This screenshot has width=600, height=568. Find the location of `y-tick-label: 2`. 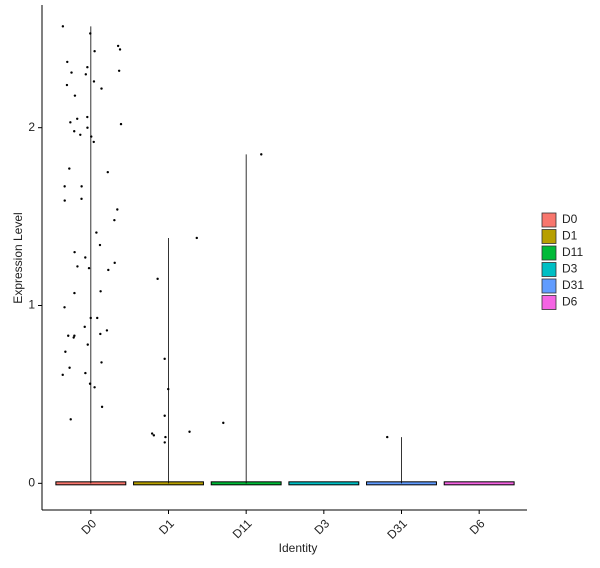

y-tick-label: 2 is located at coordinates (31, 127).